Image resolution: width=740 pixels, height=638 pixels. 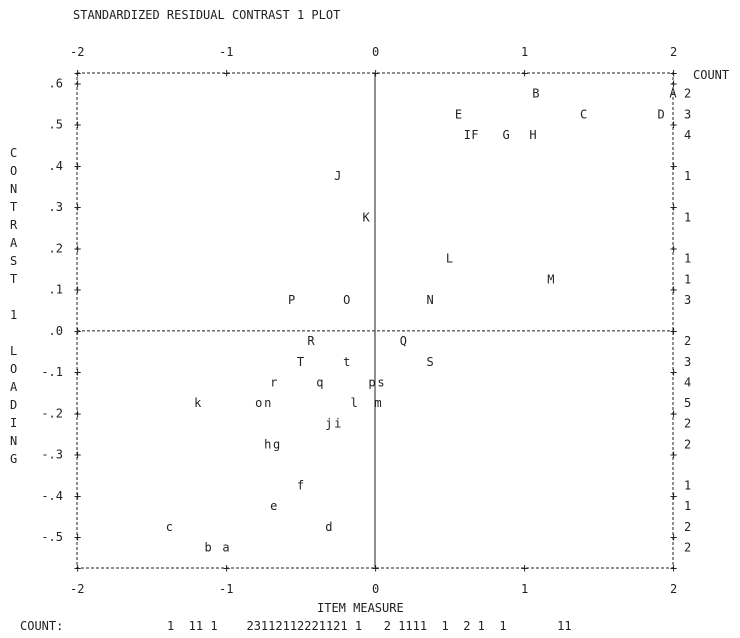 I want to click on data-point: F, so click(x=474, y=135).